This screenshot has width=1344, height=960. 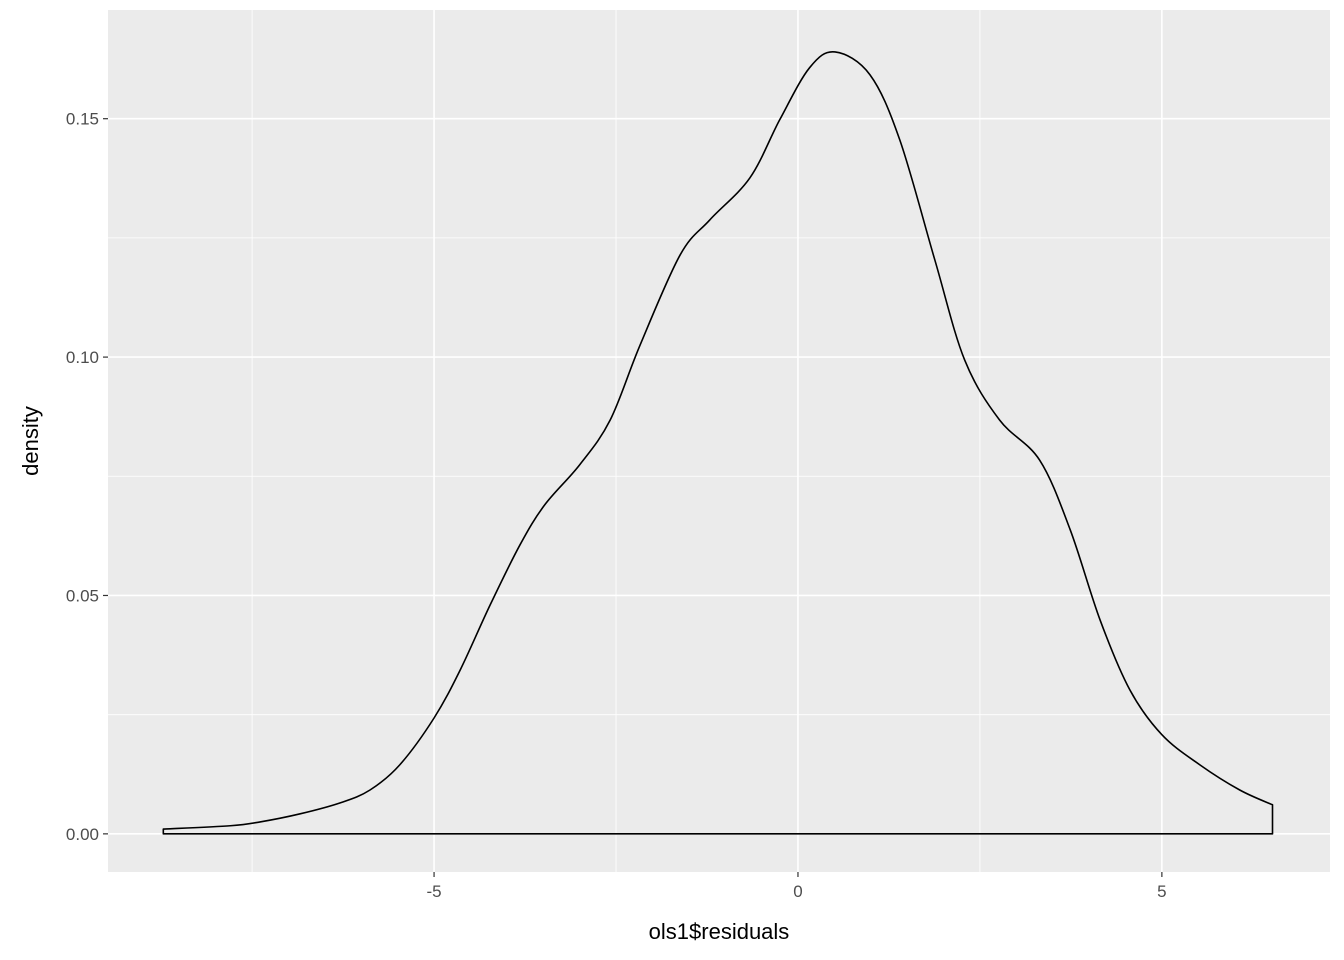 I want to click on x-axis-title: ols1$residuals, so click(x=719, y=931).